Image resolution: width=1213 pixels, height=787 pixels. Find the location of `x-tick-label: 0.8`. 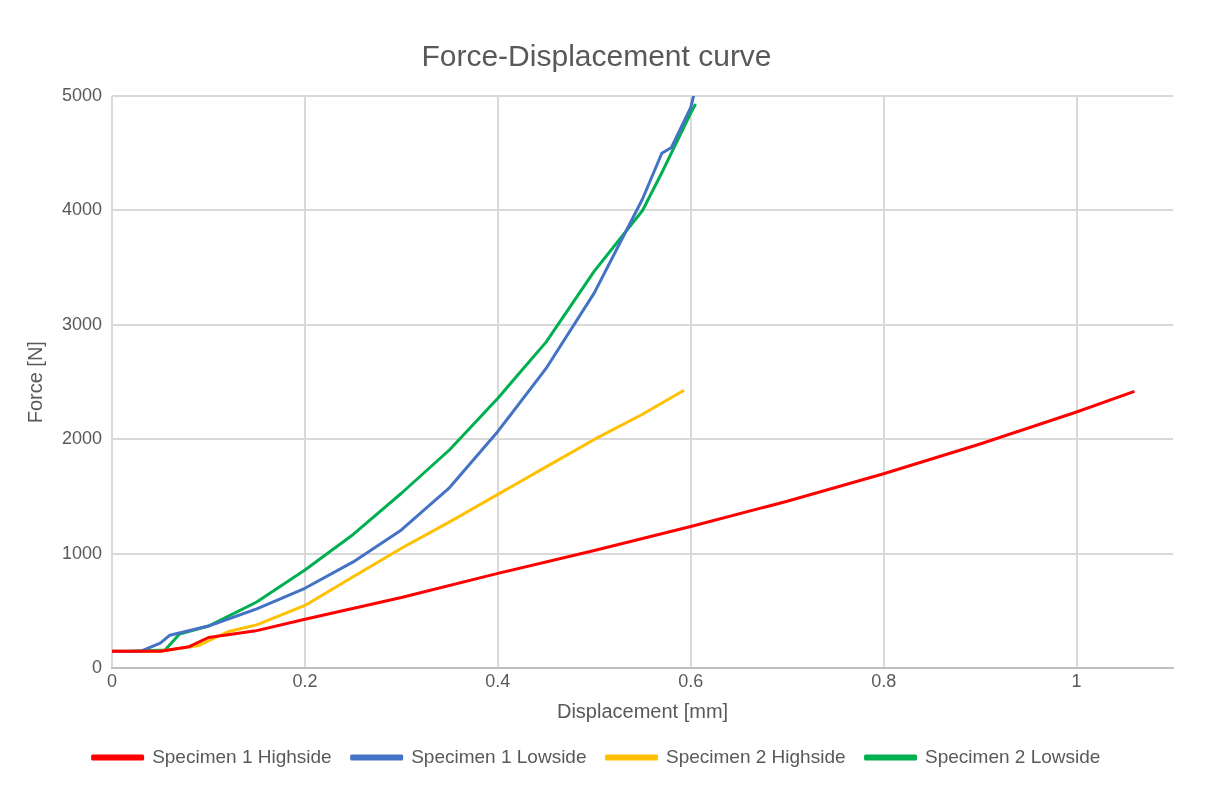

x-tick-label: 0.8 is located at coordinates (884, 681).